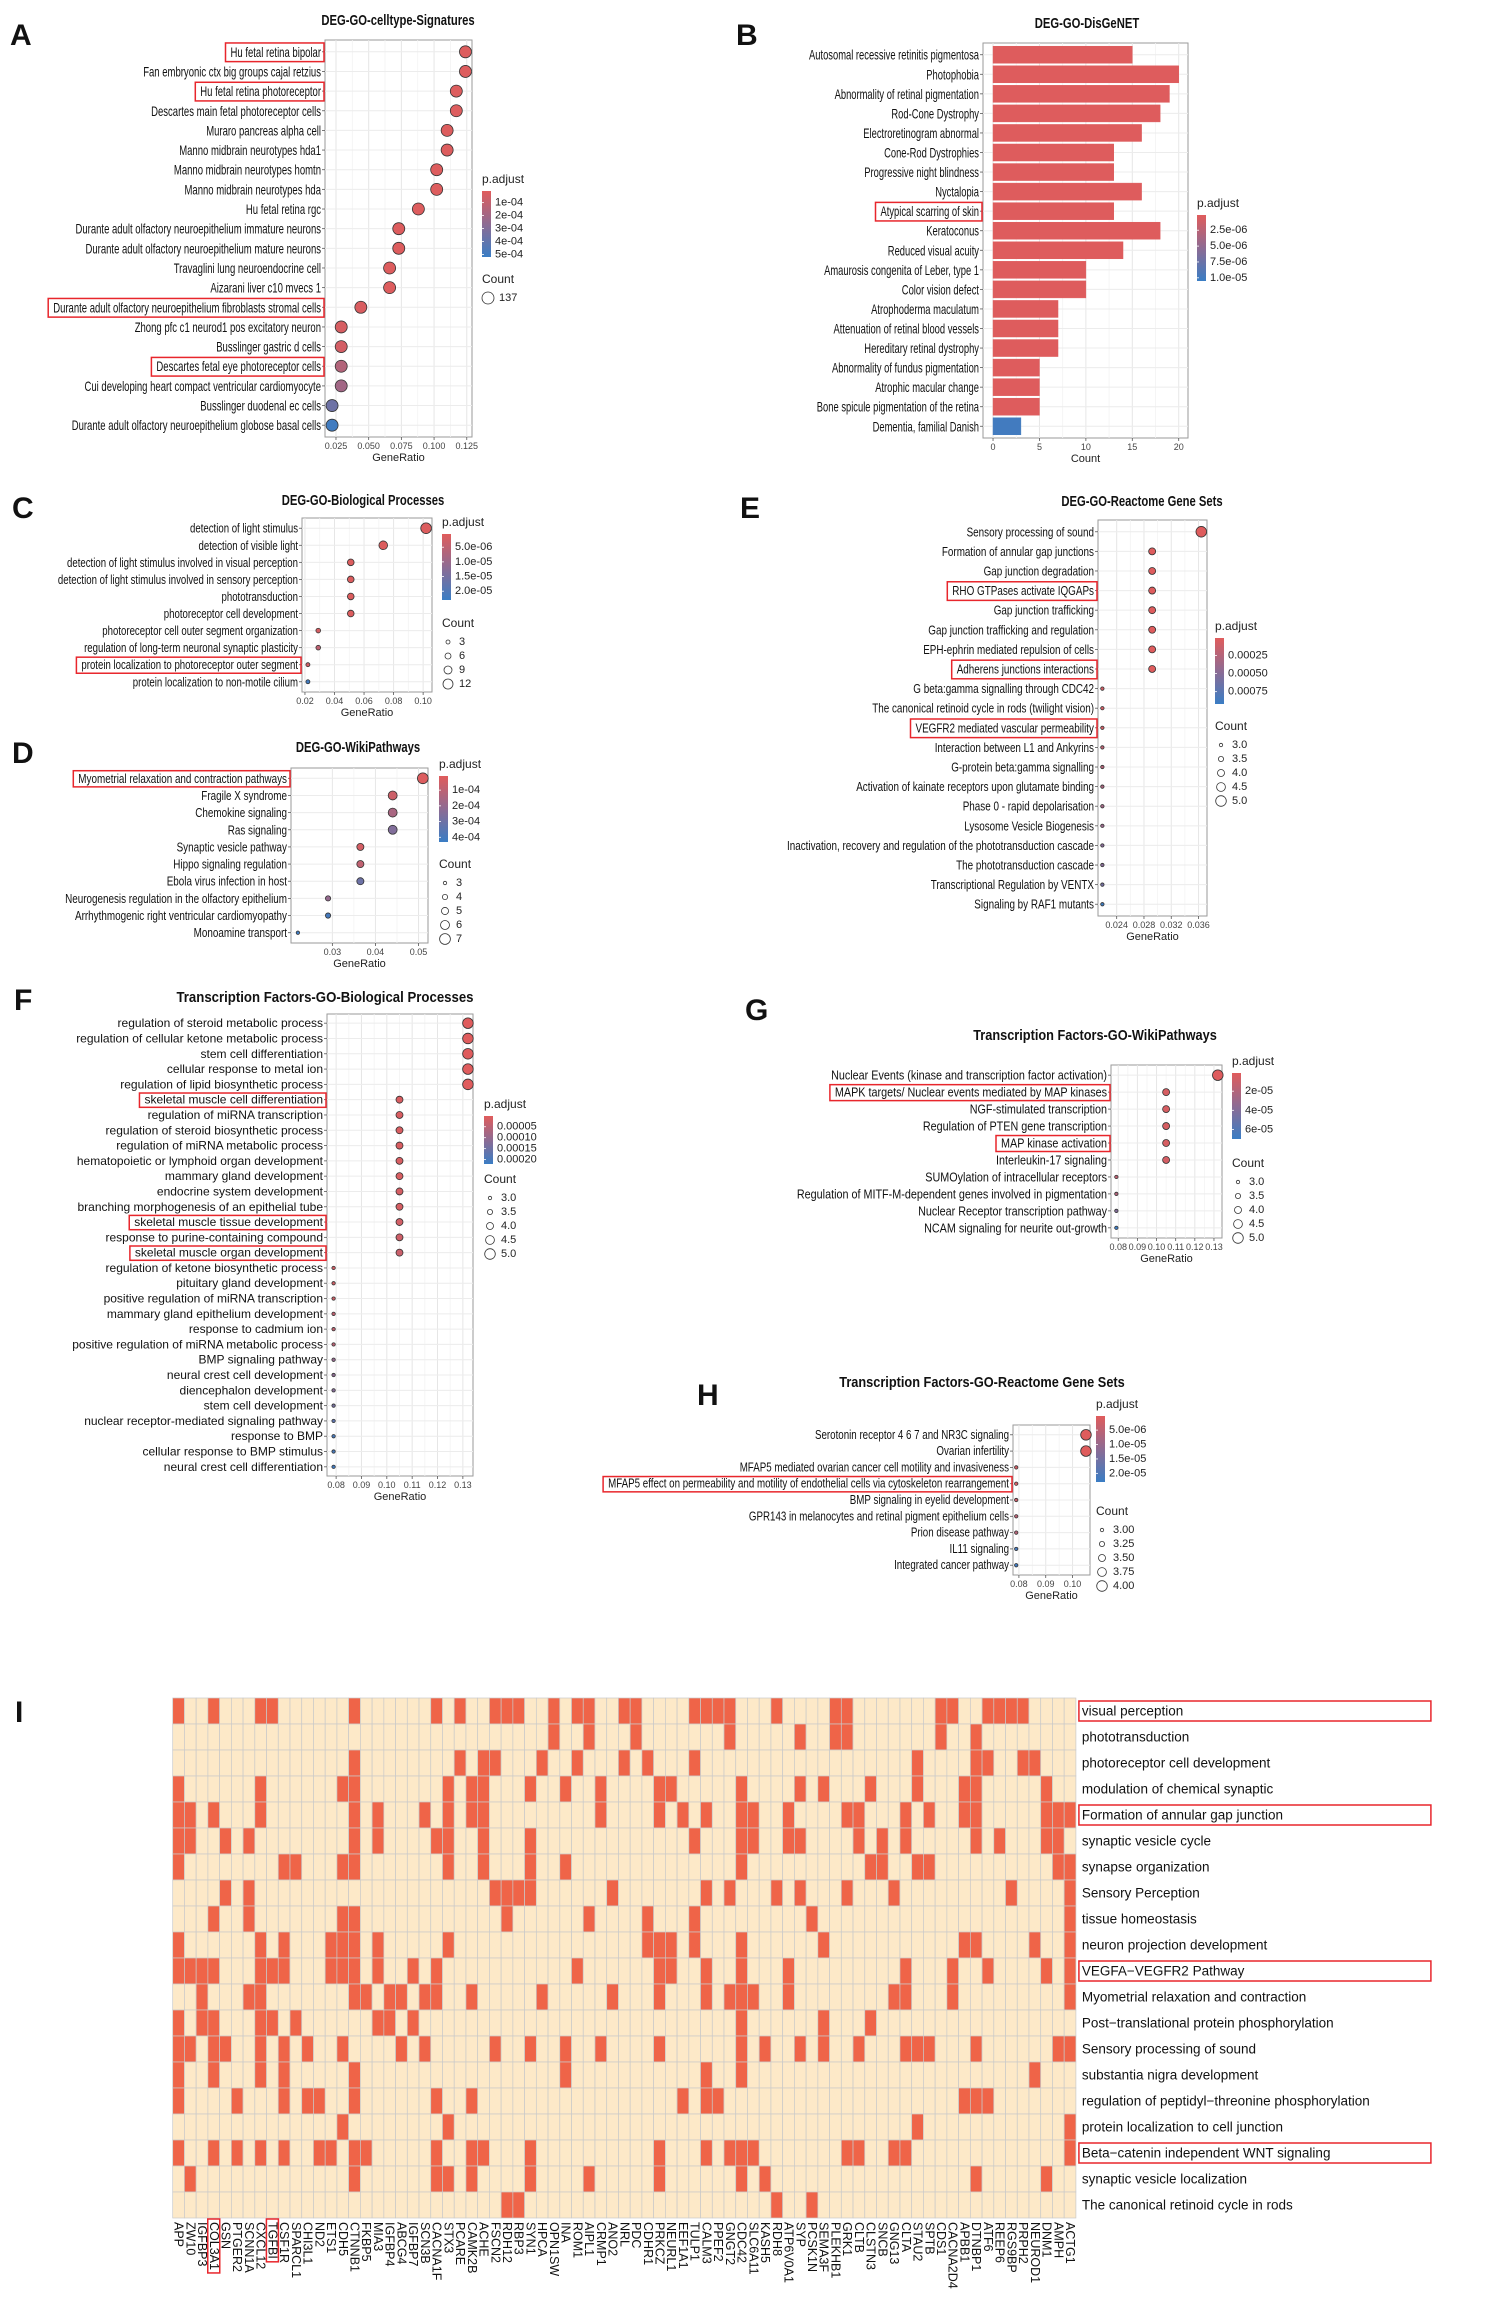 The image size is (1500, 2320). I want to click on term-label: Hippo signaling regulation, so click(230, 864).